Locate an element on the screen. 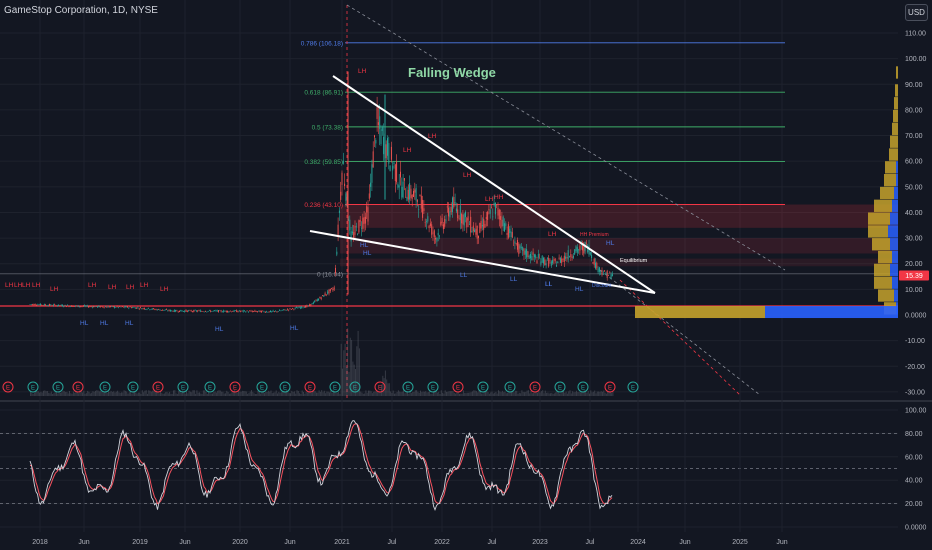 The height and width of the screenshot is (550, 932). event-marker-icon is located at coordinates (285, 387).